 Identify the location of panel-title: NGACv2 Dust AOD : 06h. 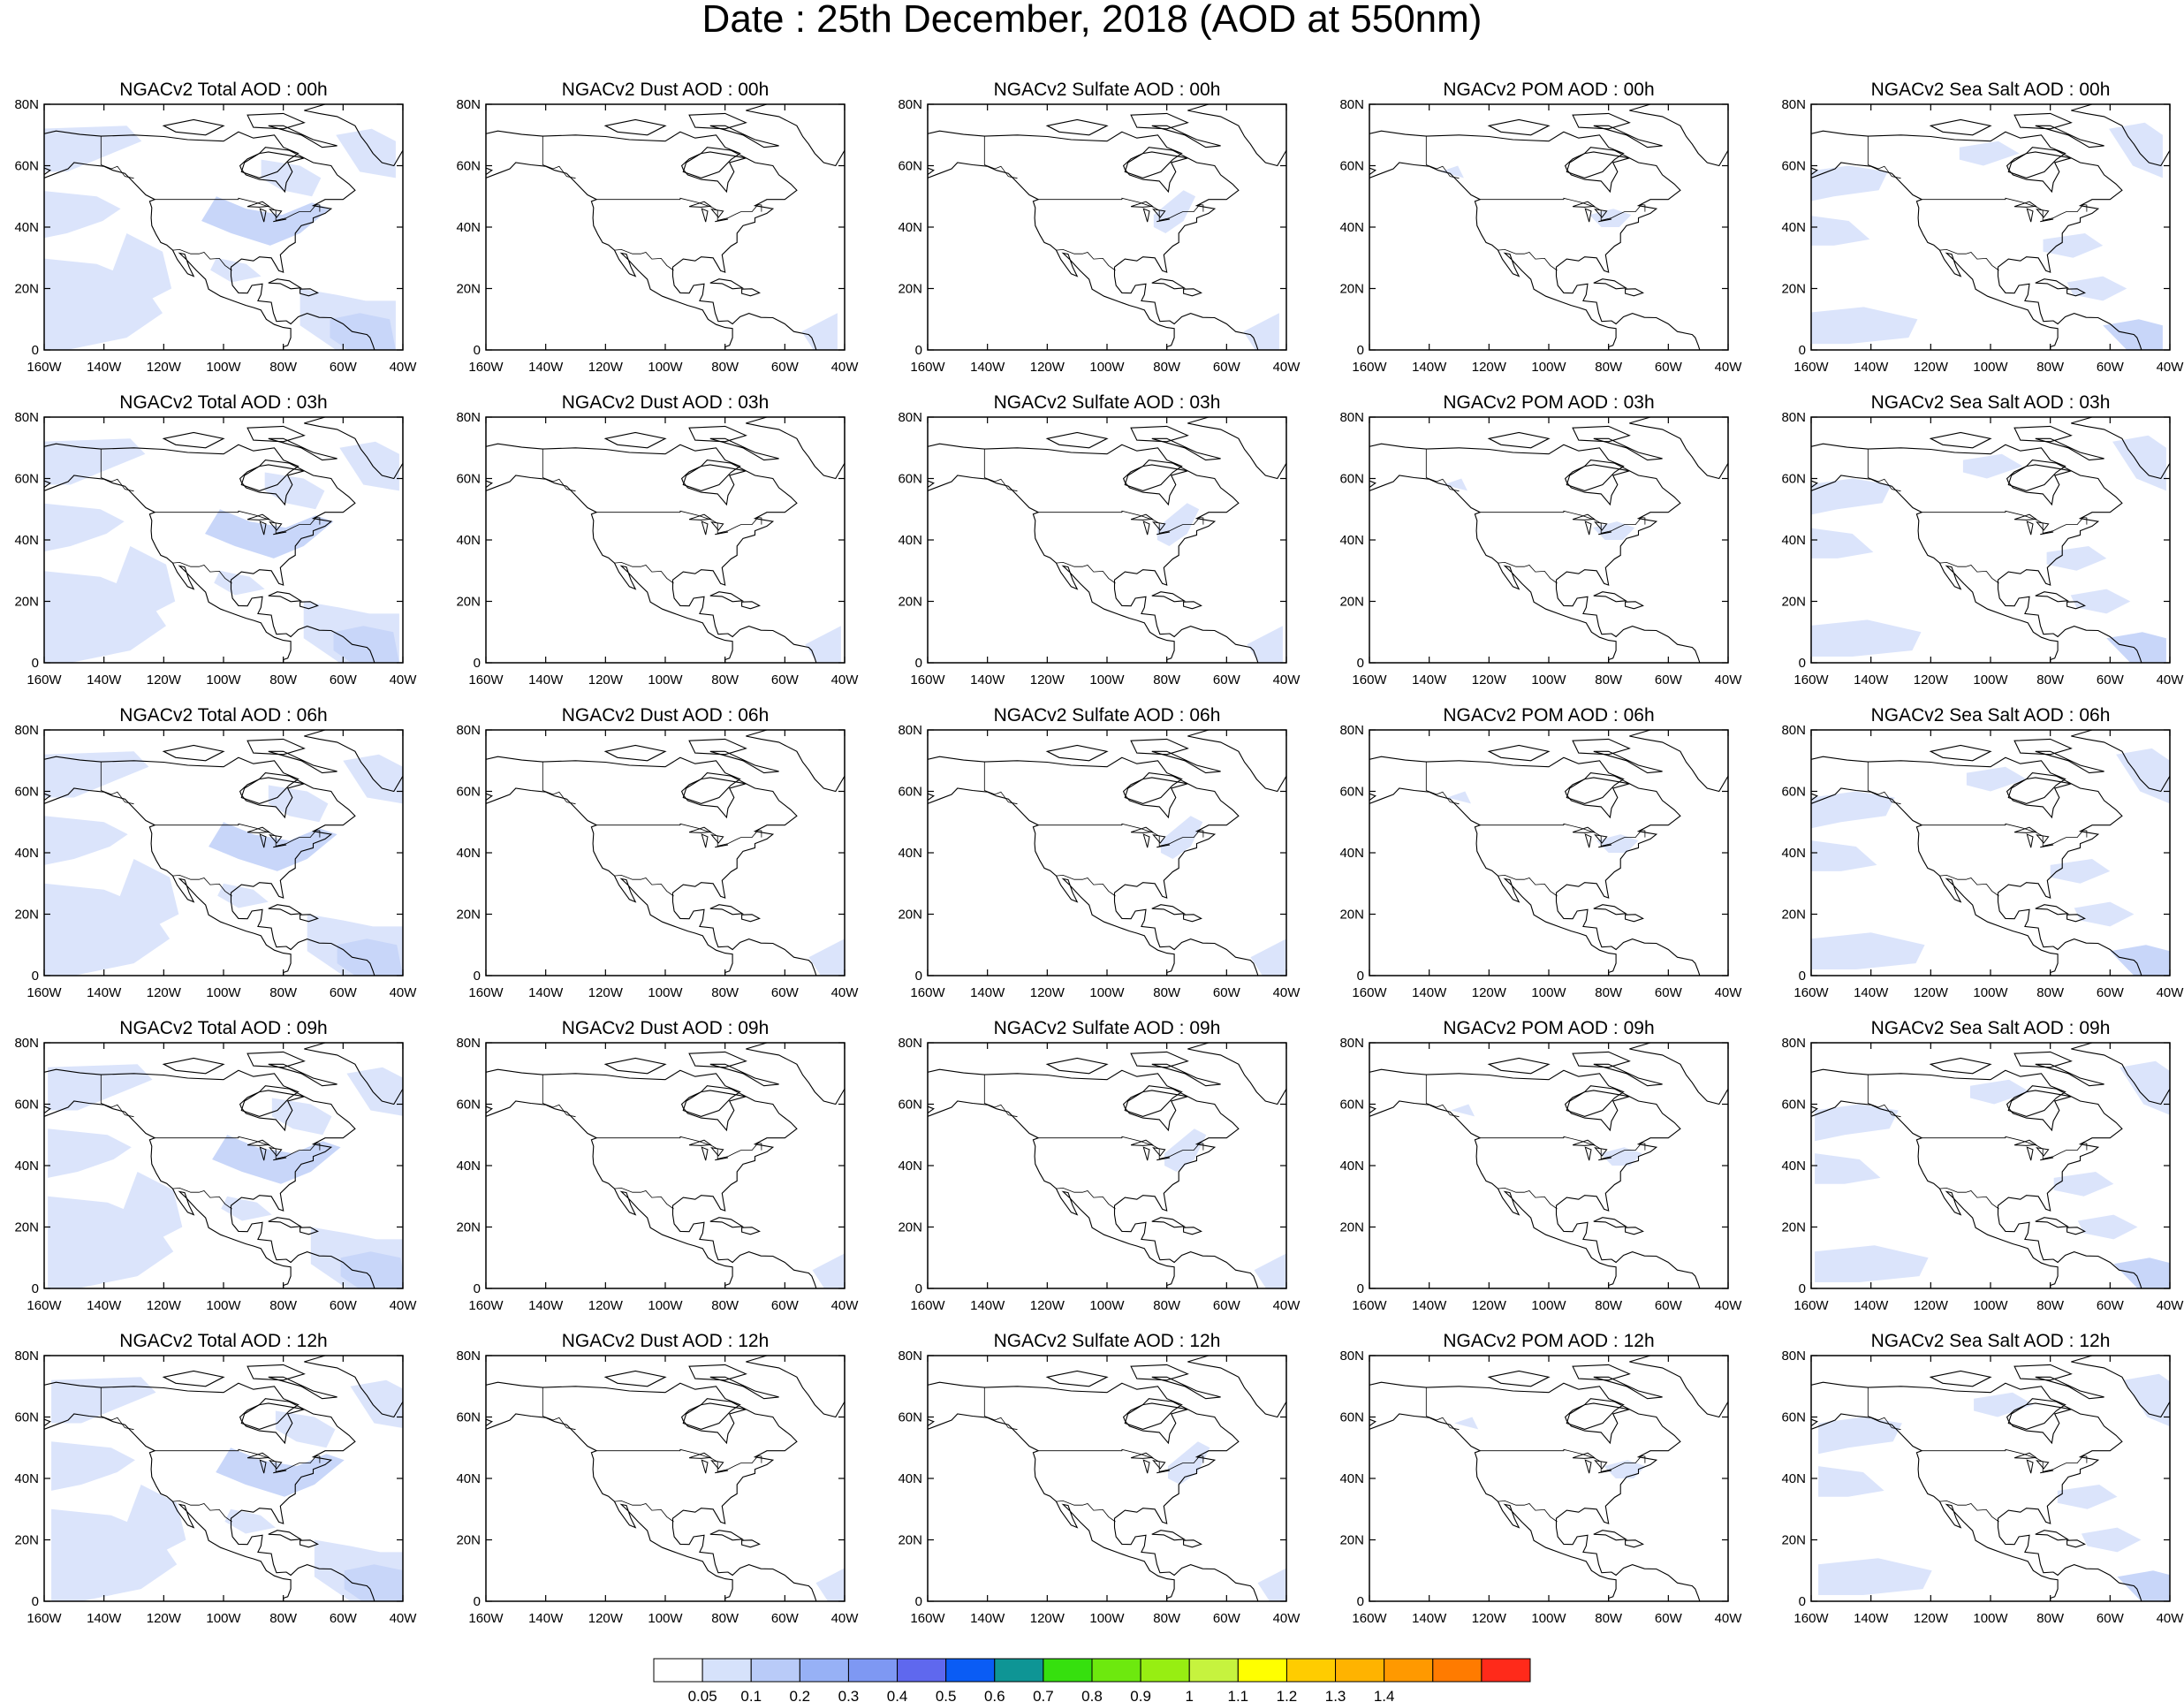
(666, 715).